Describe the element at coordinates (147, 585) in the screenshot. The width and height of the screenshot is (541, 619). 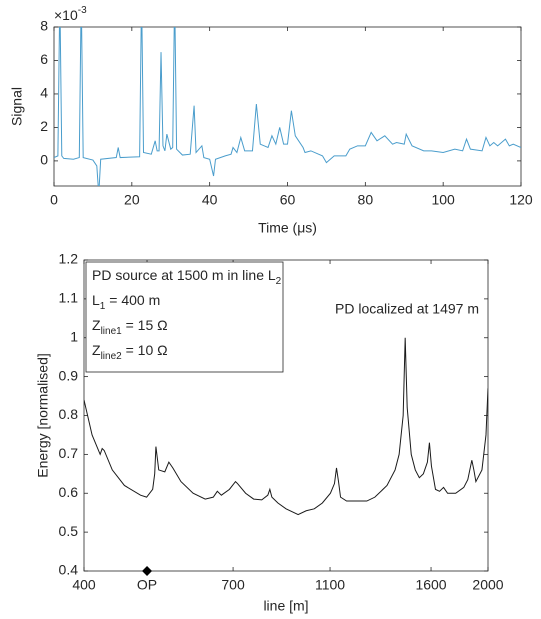
I see `x-tick-label: OP` at that location.